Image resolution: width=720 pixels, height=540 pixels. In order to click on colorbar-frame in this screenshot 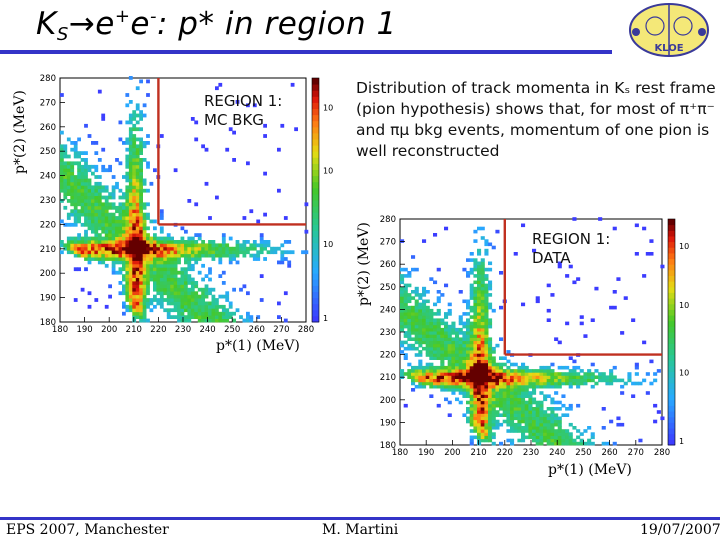, I will do `click(671, 332)`.